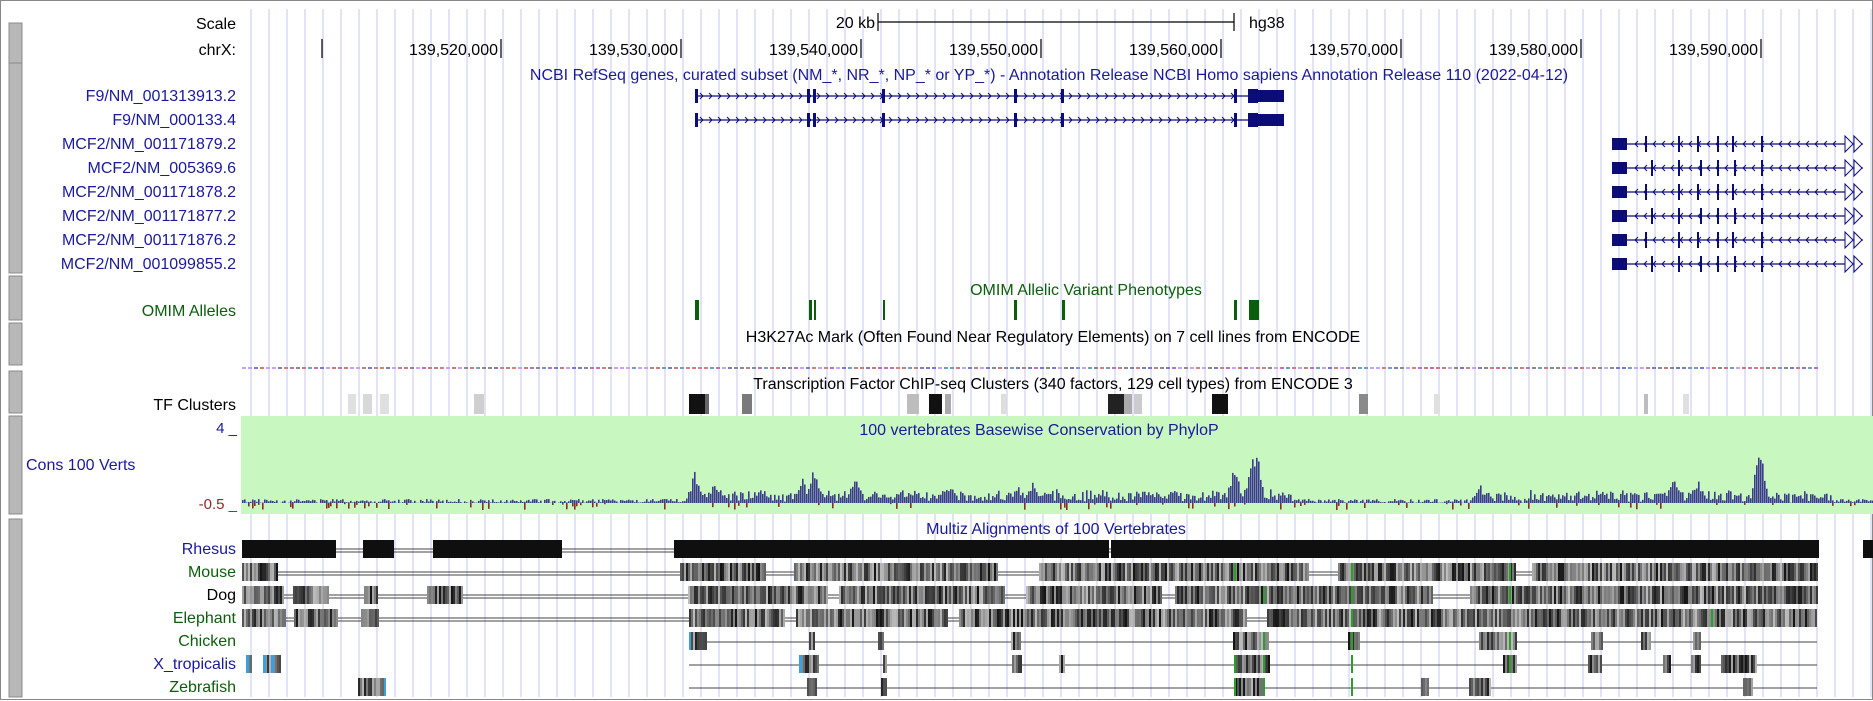 Image resolution: width=1873 pixels, height=701 pixels. Describe the element at coordinates (205, 618) in the screenshot. I see `species-label: Elephant` at that location.